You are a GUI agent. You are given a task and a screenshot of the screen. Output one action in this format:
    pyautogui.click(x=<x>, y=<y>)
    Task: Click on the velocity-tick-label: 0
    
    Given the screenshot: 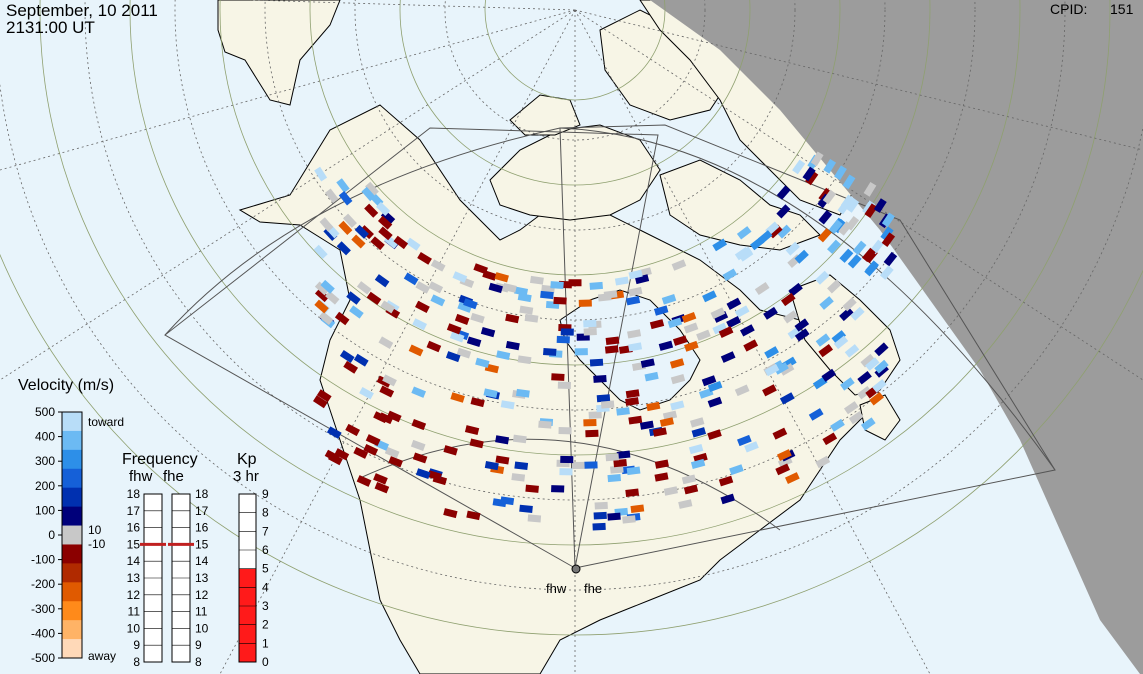 What is the action you would take?
    pyautogui.click(x=51, y=535)
    